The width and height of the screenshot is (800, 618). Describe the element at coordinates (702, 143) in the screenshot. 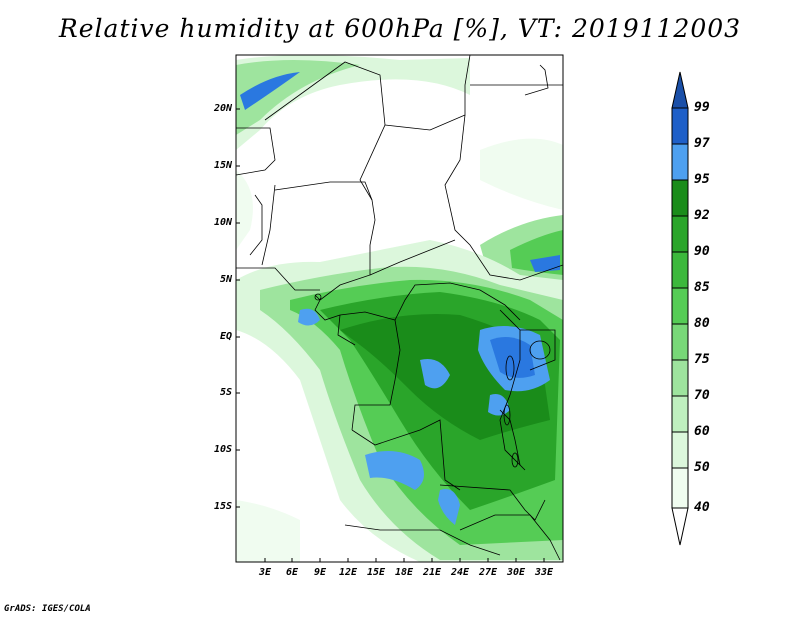

I see `colorbar-label: 97` at that location.